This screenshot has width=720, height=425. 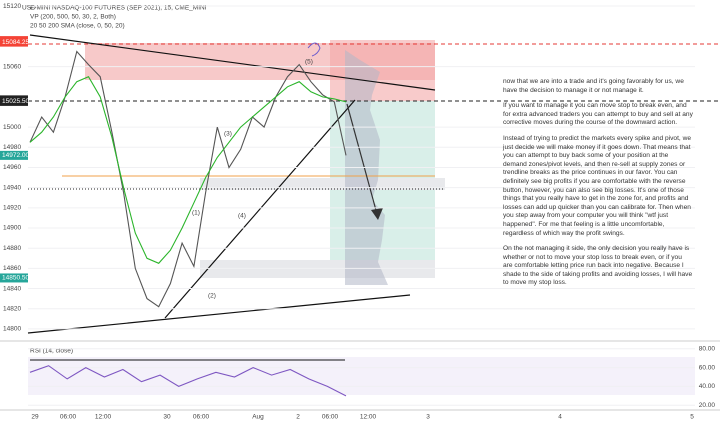 What do you see at coordinates (51, 351) in the screenshot?
I see `rsi-title: RSI (14, close)` at bounding box center [51, 351].